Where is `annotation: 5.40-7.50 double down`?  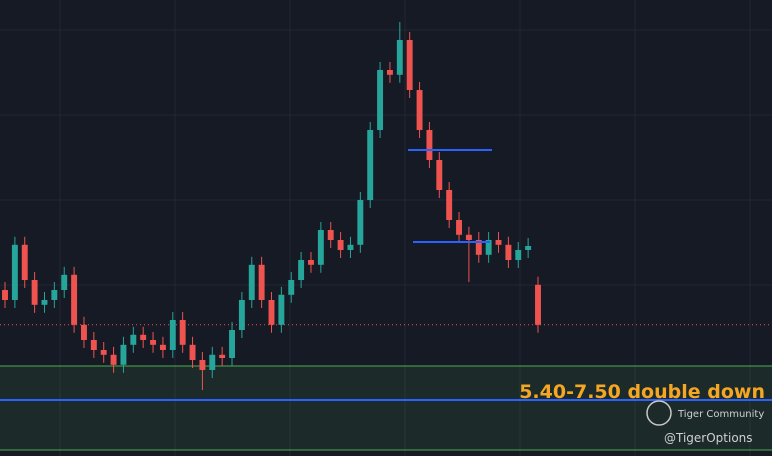 annotation: 5.40-7.50 double down is located at coordinates (642, 392).